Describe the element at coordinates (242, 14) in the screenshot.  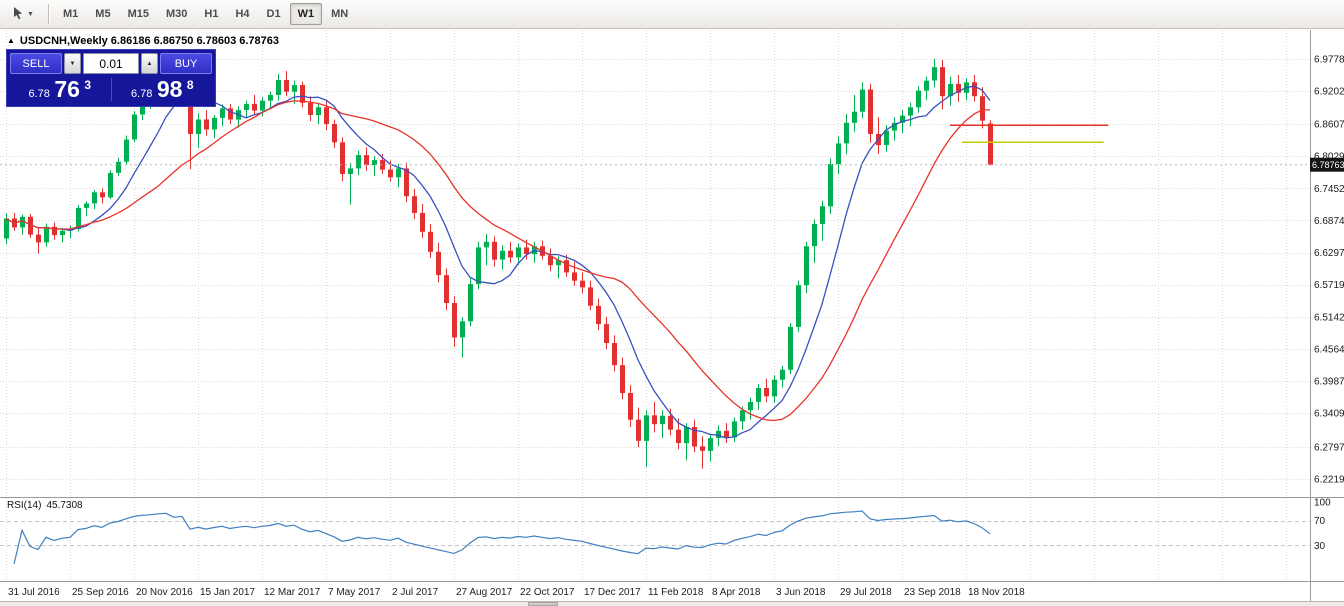
I see `timeframe-button-h4: H4` at that location.